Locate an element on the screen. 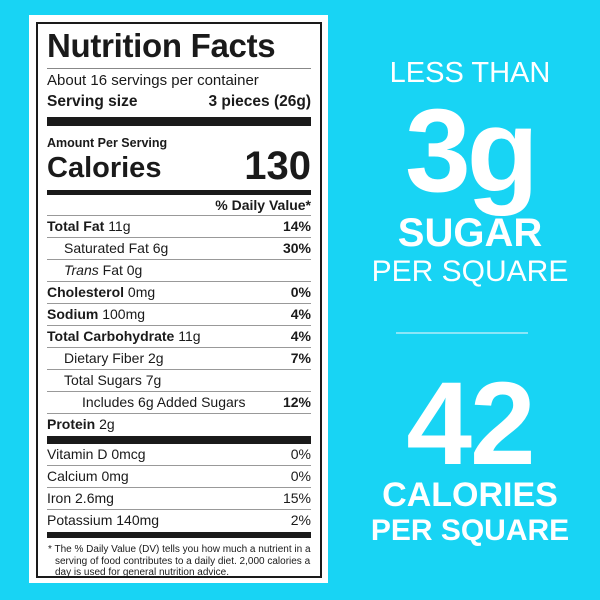 This screenshot has height=600, width=600. nutrient-name: Includes 6g Added Sugars is located at coordinates (164, 402).